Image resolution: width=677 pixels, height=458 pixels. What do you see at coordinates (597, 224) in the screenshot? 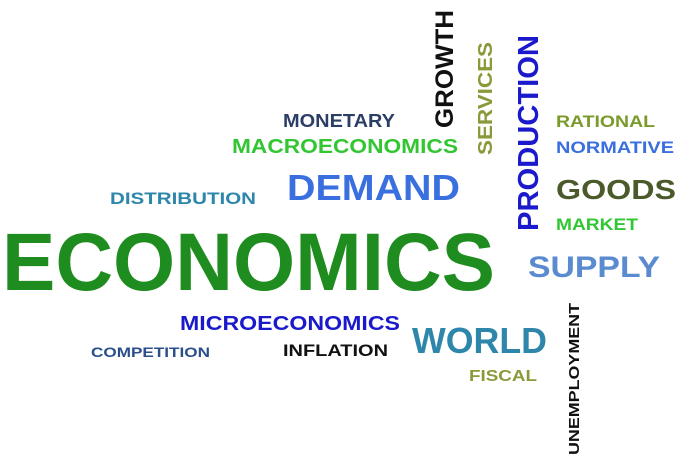
I see `word: MARKET` at bounding box center [597, 224].